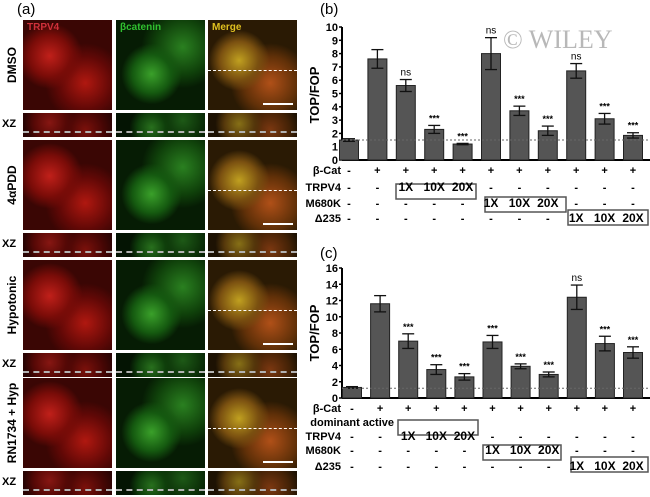 This screenshot has height=497, width=650. I want to click on condition-label: β-Cat, so click(327, 171).